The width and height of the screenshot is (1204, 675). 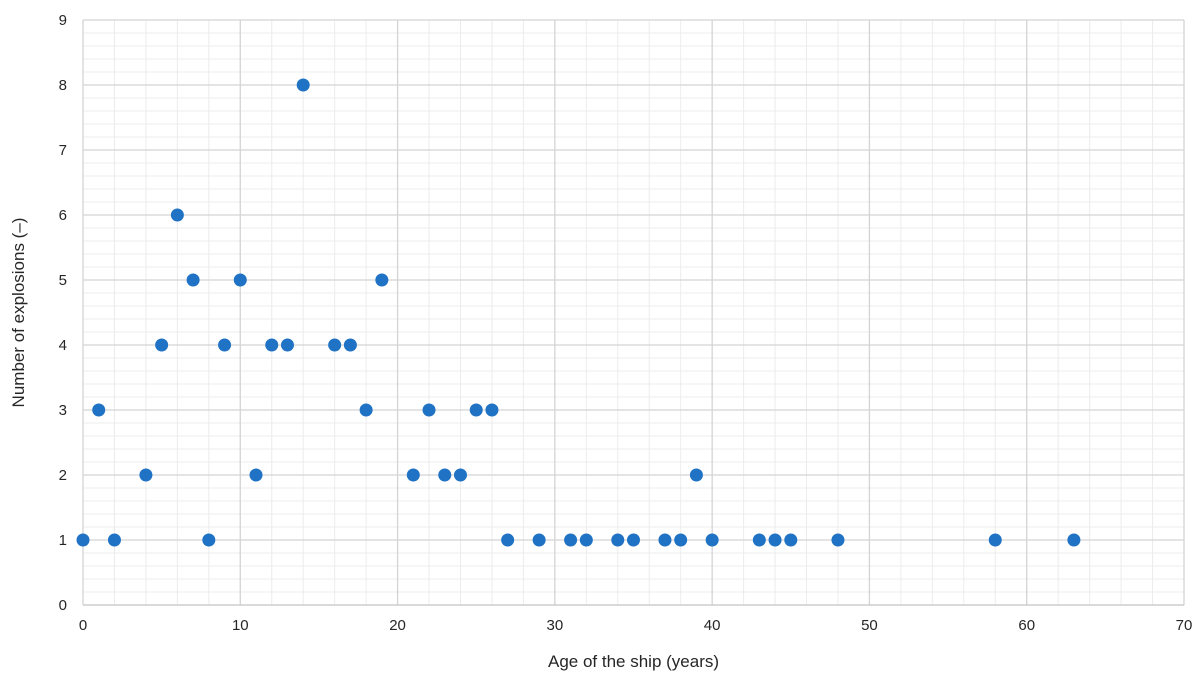 I want to click on x-tick-labels: 0 10 20 30 40 50 60 70, so click(x=636, y=625).